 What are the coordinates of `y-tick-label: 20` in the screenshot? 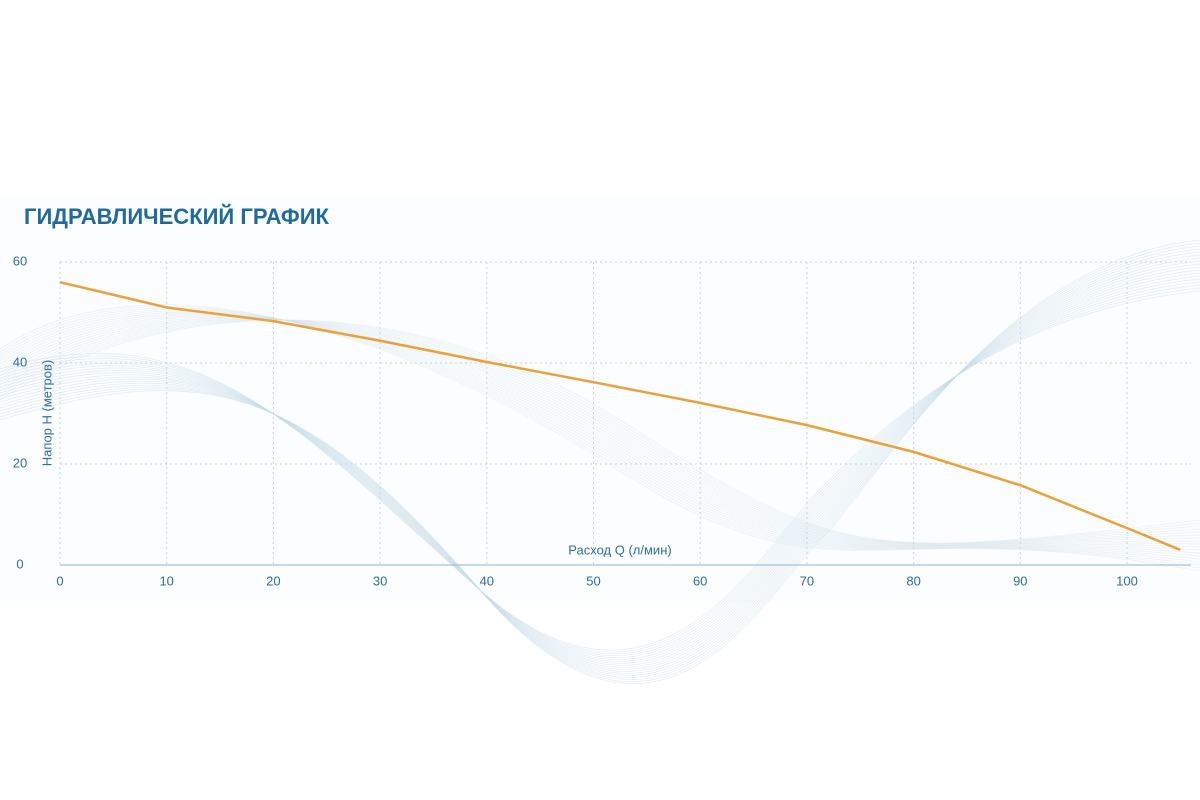 It's located at (20, 462).